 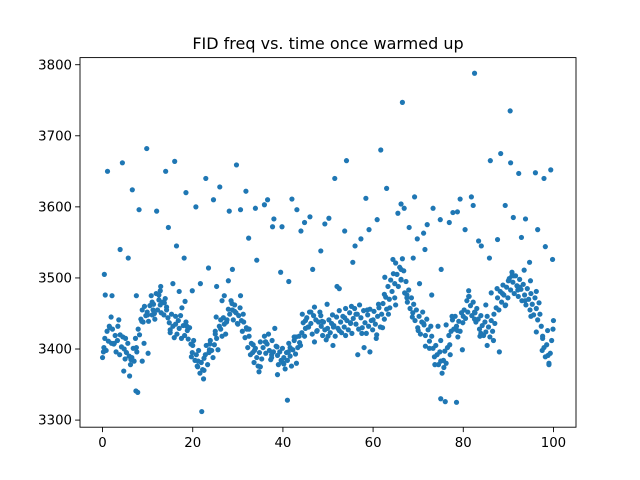 I want to click on y-tick-label: 3500, so click(x=55, y=279).